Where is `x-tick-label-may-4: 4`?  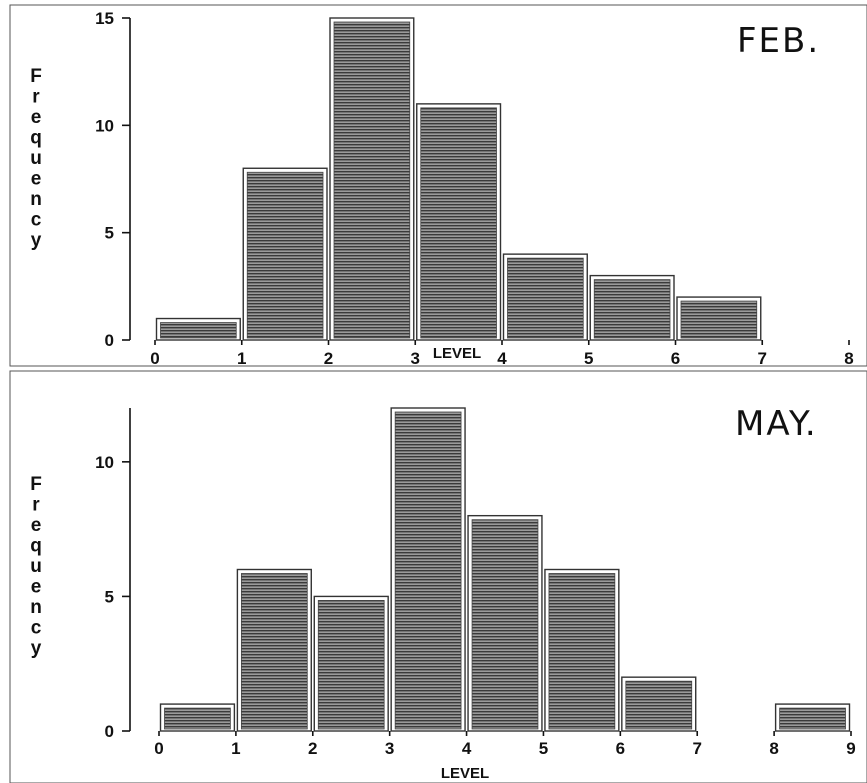
x-tick-label-may-4: 4 is located at coordinates (467, 748).